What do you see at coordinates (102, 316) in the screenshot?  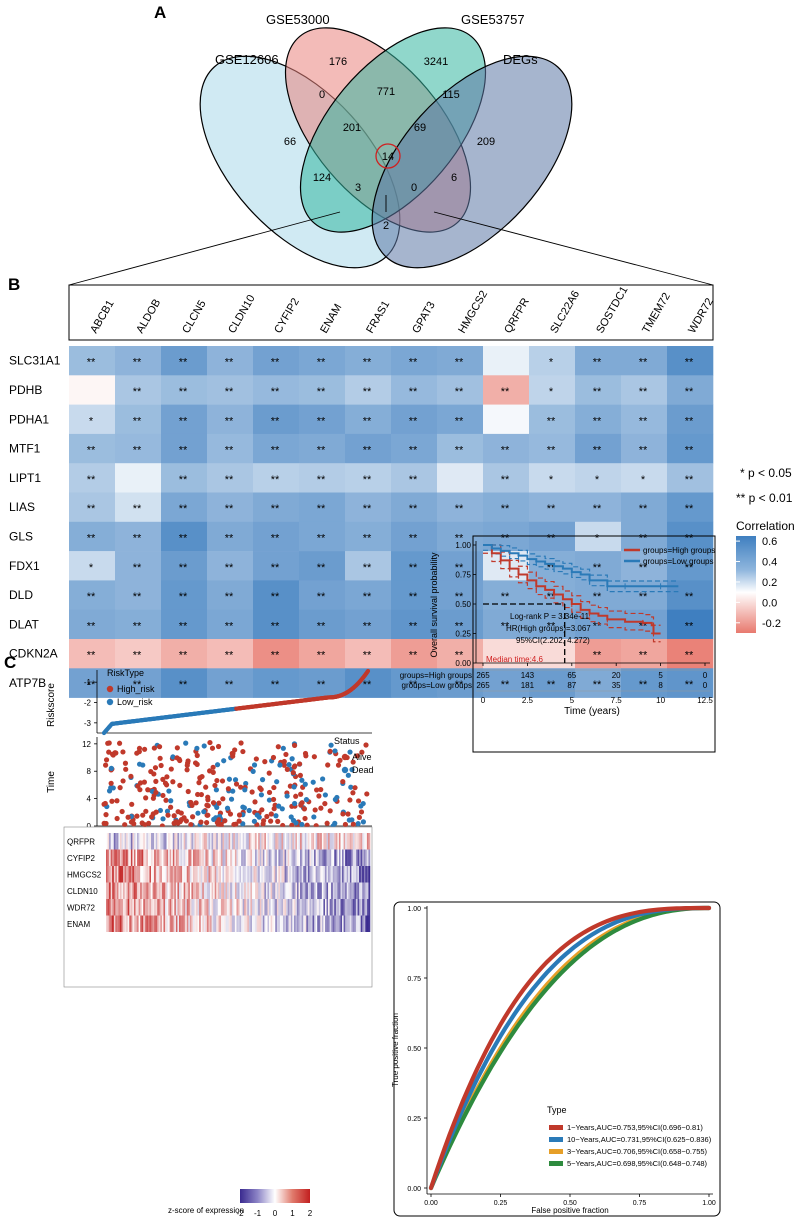 I see `heatmap-column-label: ABCB1` at bounding box center [102, 316].